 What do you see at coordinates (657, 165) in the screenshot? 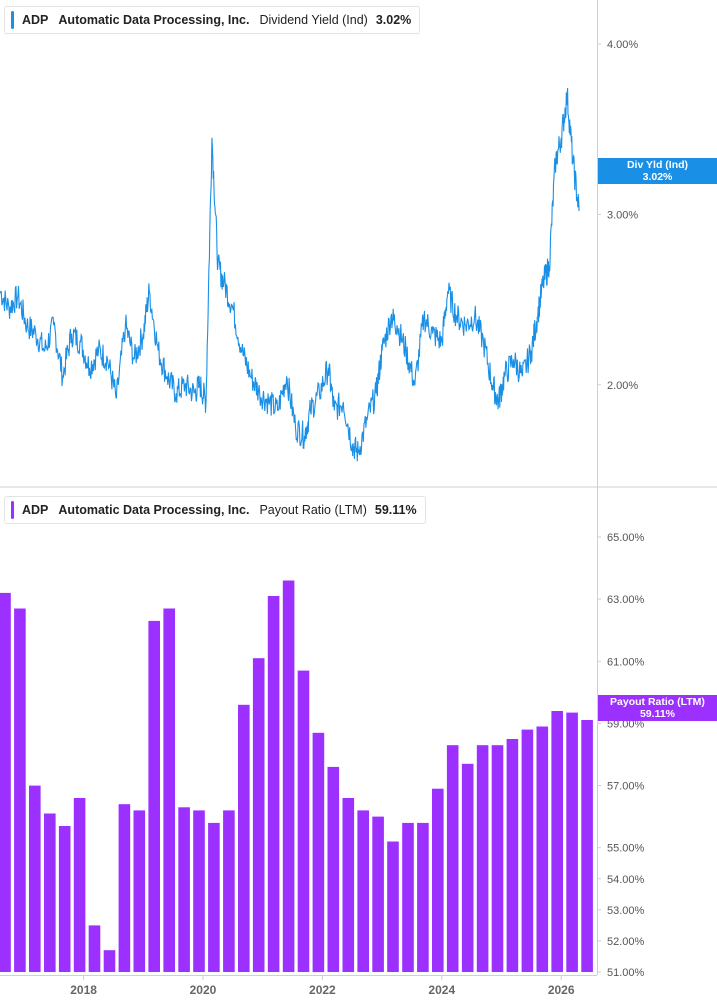
I see `yield-tag-label: Div Yld (Ind)` at bounding box center [657, 165].